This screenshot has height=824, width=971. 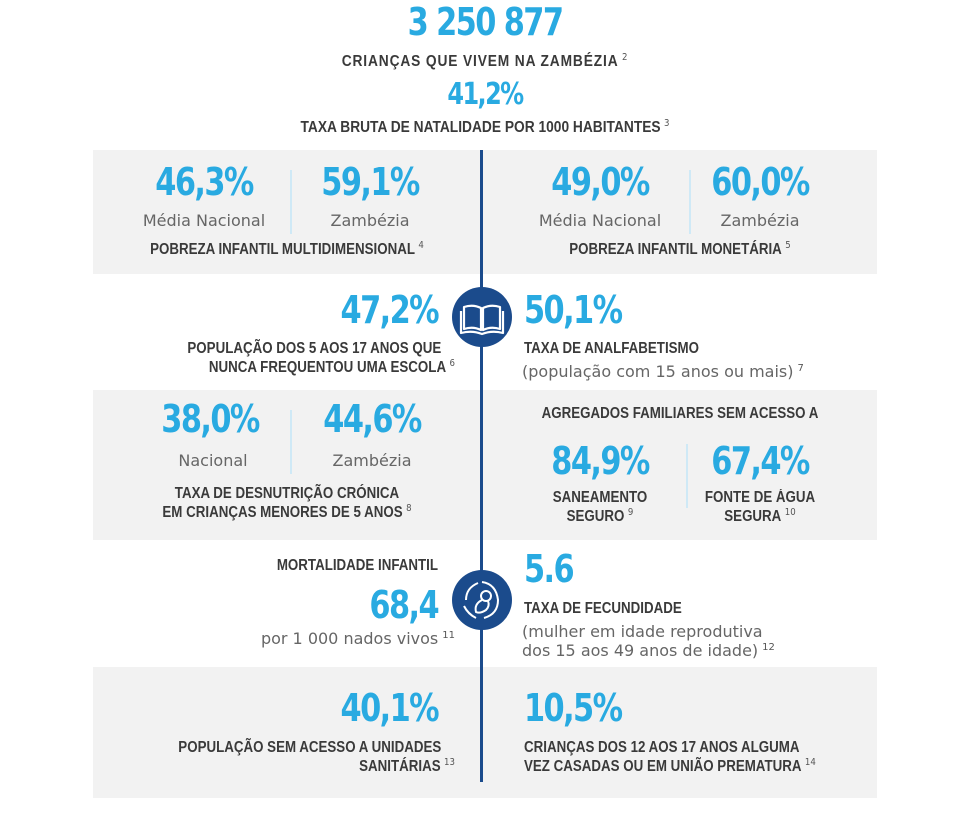 I want to click on poverty-monetary-title-text: POBREZA INFANTIL MONETÁRIA, so click(x=675, y=249).